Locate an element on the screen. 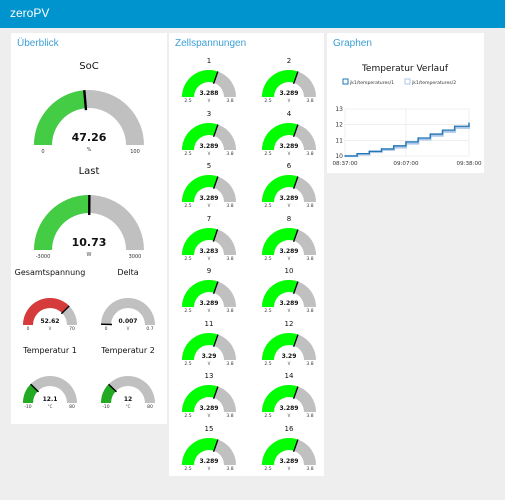  gauge-label: Delta is located at coordinates (127, 272).